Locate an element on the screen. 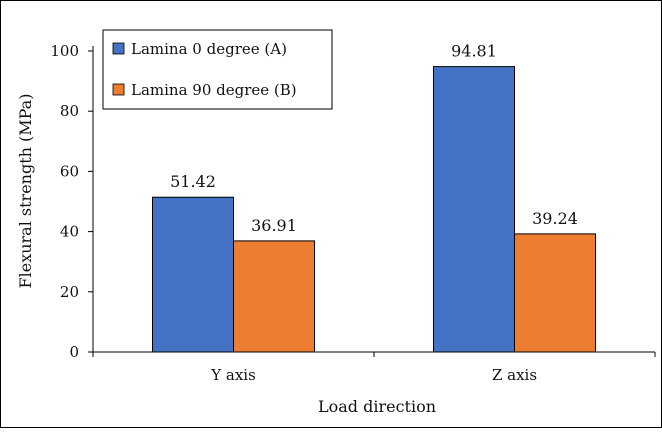 The height and width of the screenshot is (432, 662). y-axis-title: Flexural strength (MPa) is located at coordinates (25, 191).